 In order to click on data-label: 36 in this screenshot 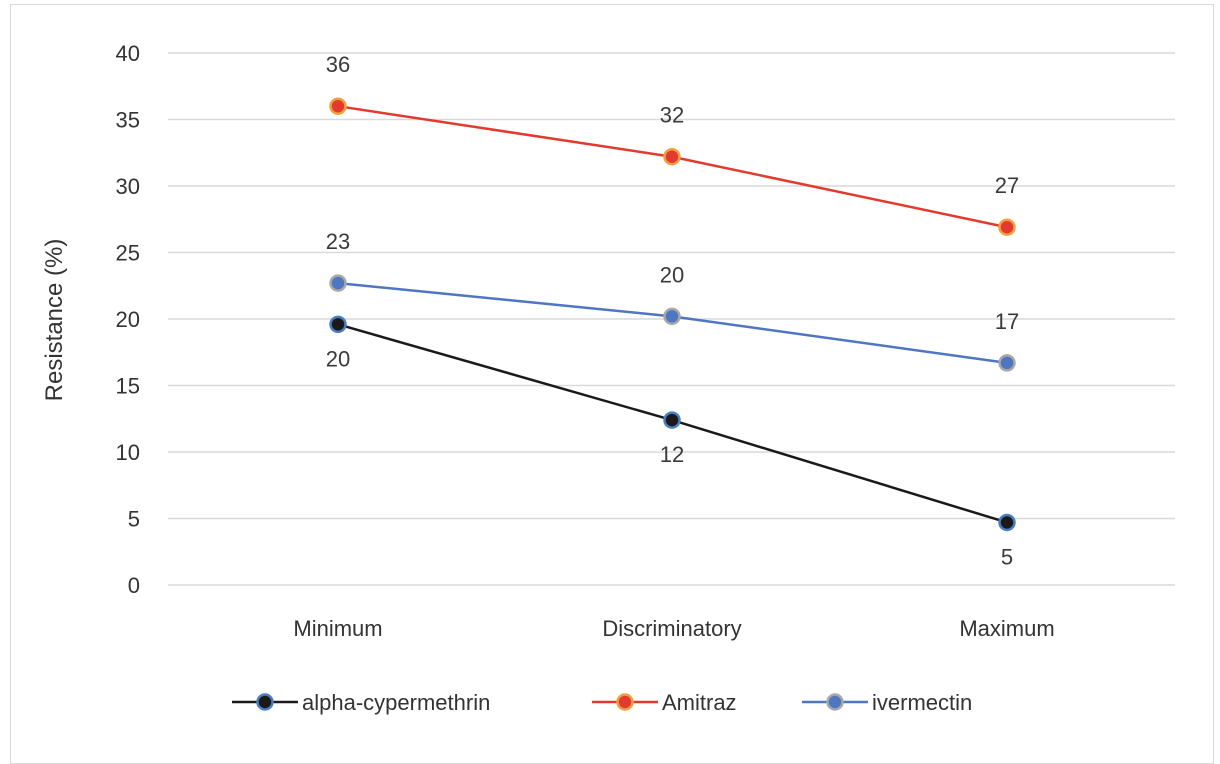, I will do `click(338, 64)`.